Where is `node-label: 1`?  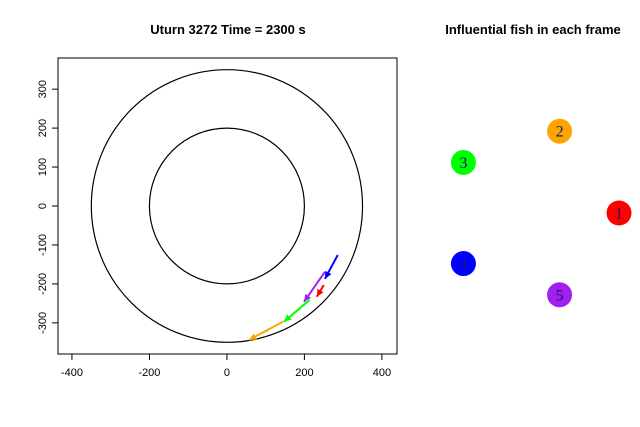
node-label: 1 is located at coordinates (619, 214).